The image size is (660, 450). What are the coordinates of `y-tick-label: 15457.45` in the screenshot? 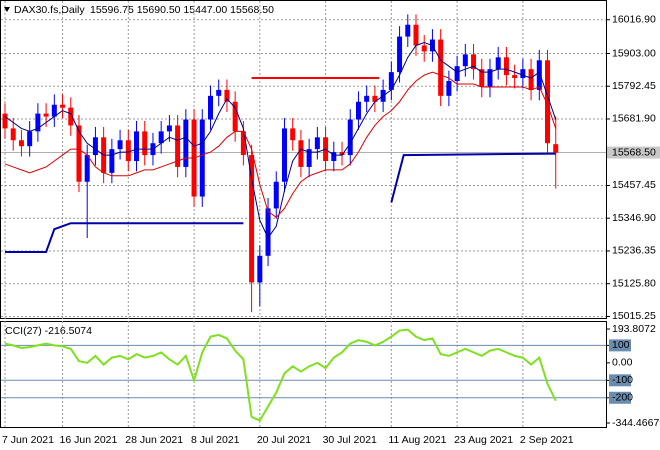 It's located at (634, 185).